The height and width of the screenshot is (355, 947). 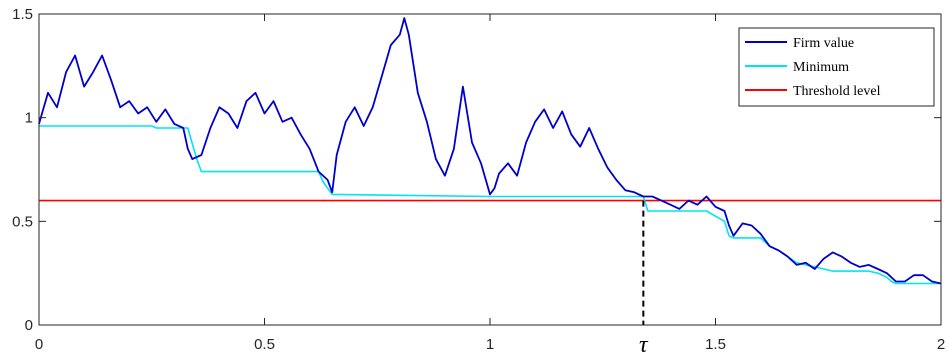 What do you see at coordinates (941, 344) in the screenshot?
I see `x-tick-label: 2` at bounding box center [941, 344].